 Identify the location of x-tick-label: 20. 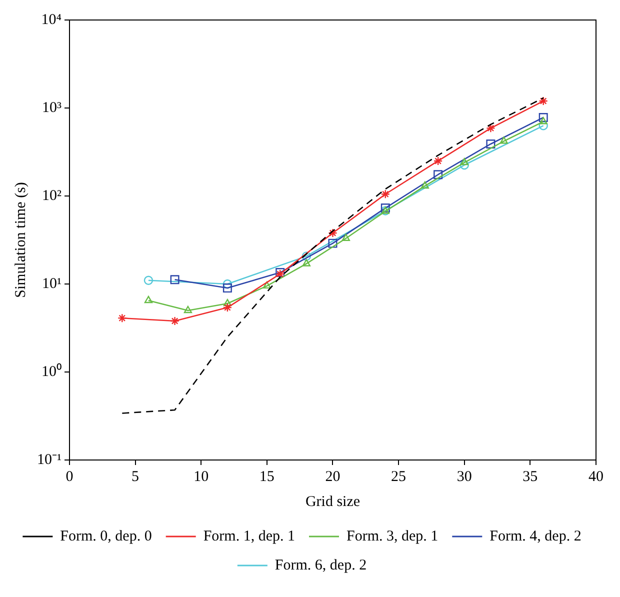
(332, 476).